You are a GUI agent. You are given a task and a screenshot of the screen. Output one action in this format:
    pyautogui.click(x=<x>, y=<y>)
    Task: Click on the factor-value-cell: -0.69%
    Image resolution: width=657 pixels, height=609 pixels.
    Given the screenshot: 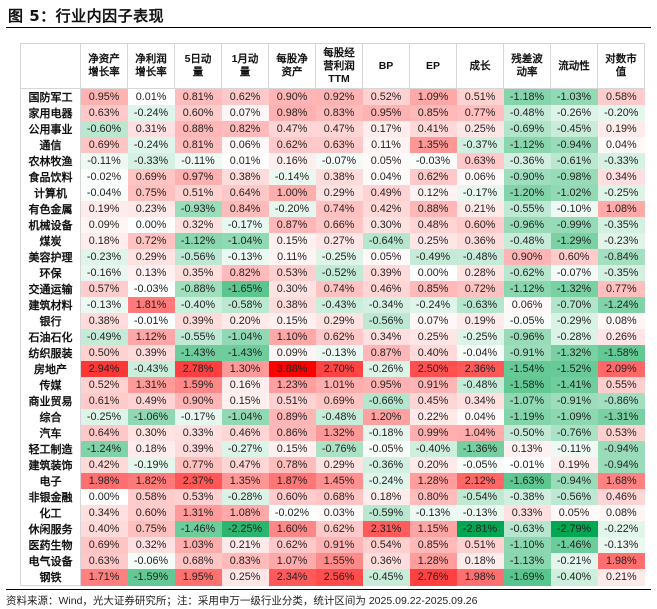 What is the action you would take?
    pyautogui.click(x=527, y=129)
    